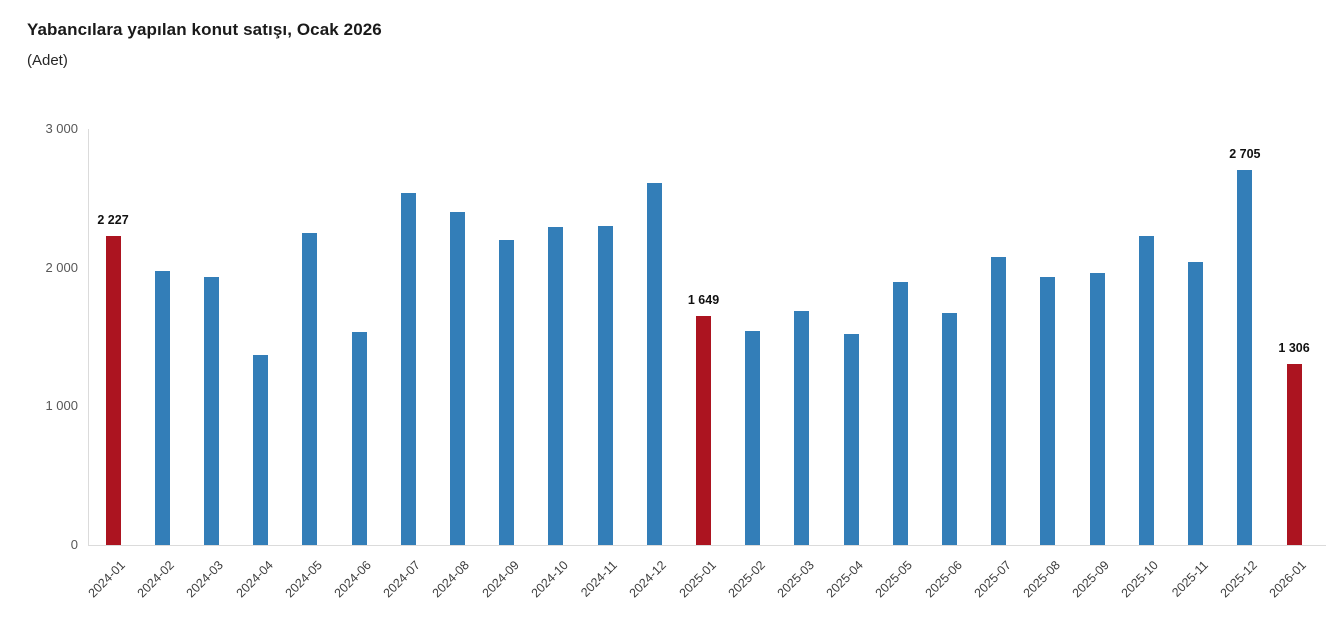 This screenshot has height=625, width=1333. Describe the element at coordinates (451, 579) in the screenshot. I see `x-axis-tick-label: 2024-08` at that location.